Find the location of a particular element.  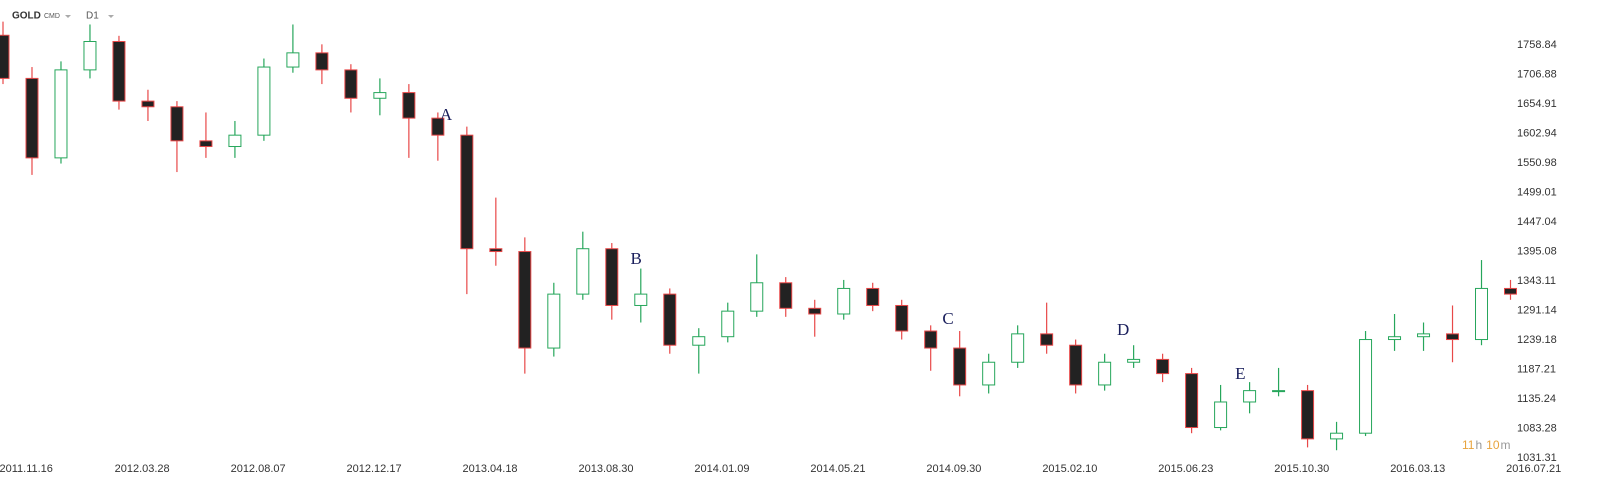

x-tick-label: 2013.04.18 is located at coordinates (490, 469).